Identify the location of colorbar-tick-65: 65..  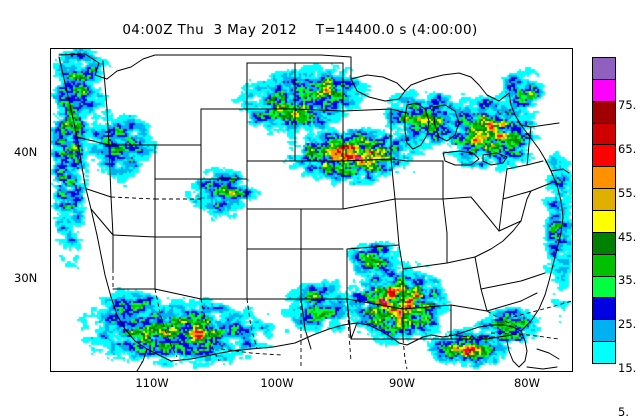
(627, 148).